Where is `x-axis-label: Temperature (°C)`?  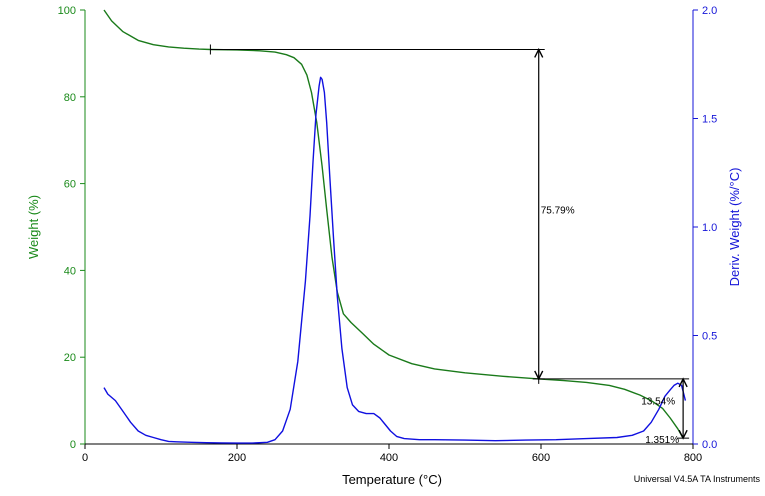 x-axis-label: Temperature (°C) is located at coordinates (392, 479).